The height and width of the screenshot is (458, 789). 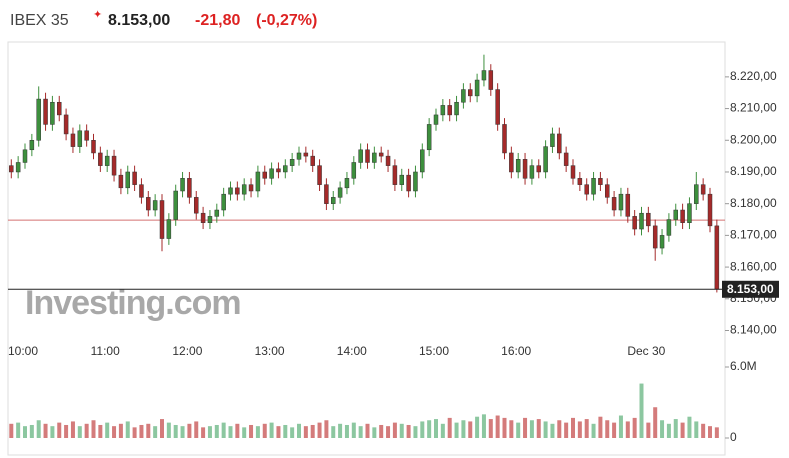 I want to click on y-tick-label: 8.170,00, so click(x=753, y=235).